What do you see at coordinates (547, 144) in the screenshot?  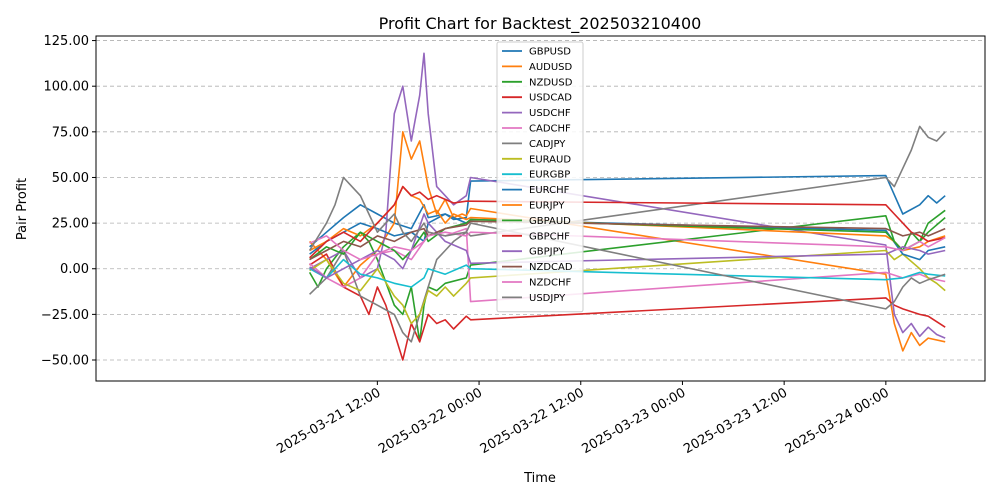 I see `legend-entry: CADJPY` at bounding box center [547, 144].